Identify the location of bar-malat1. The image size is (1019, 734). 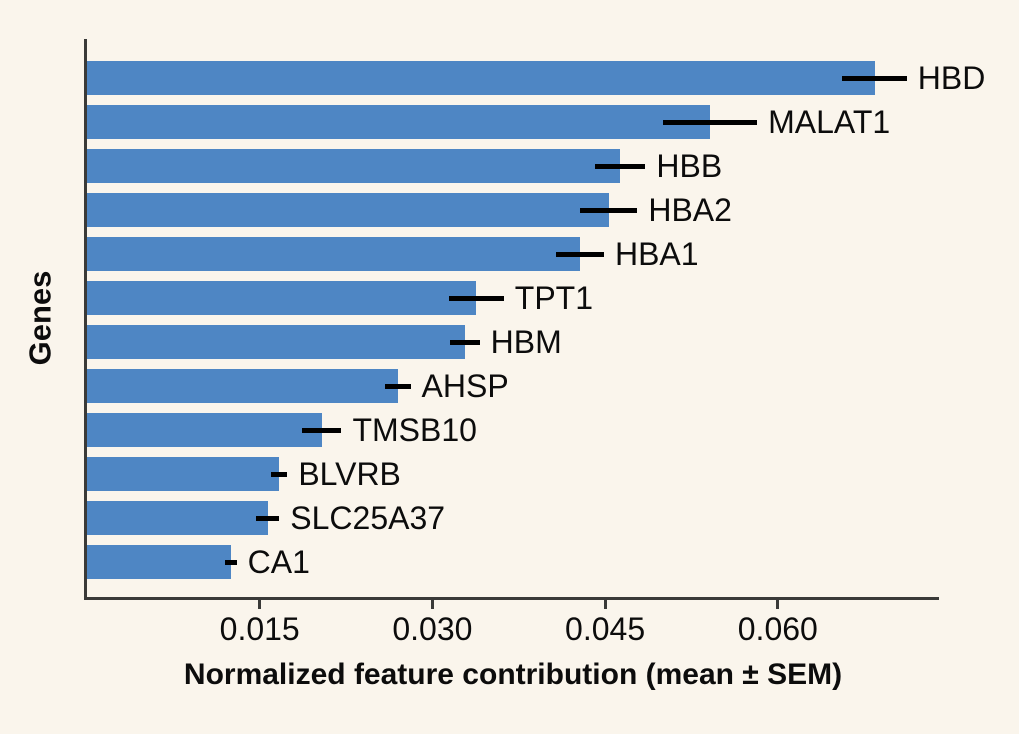
(398, 122).